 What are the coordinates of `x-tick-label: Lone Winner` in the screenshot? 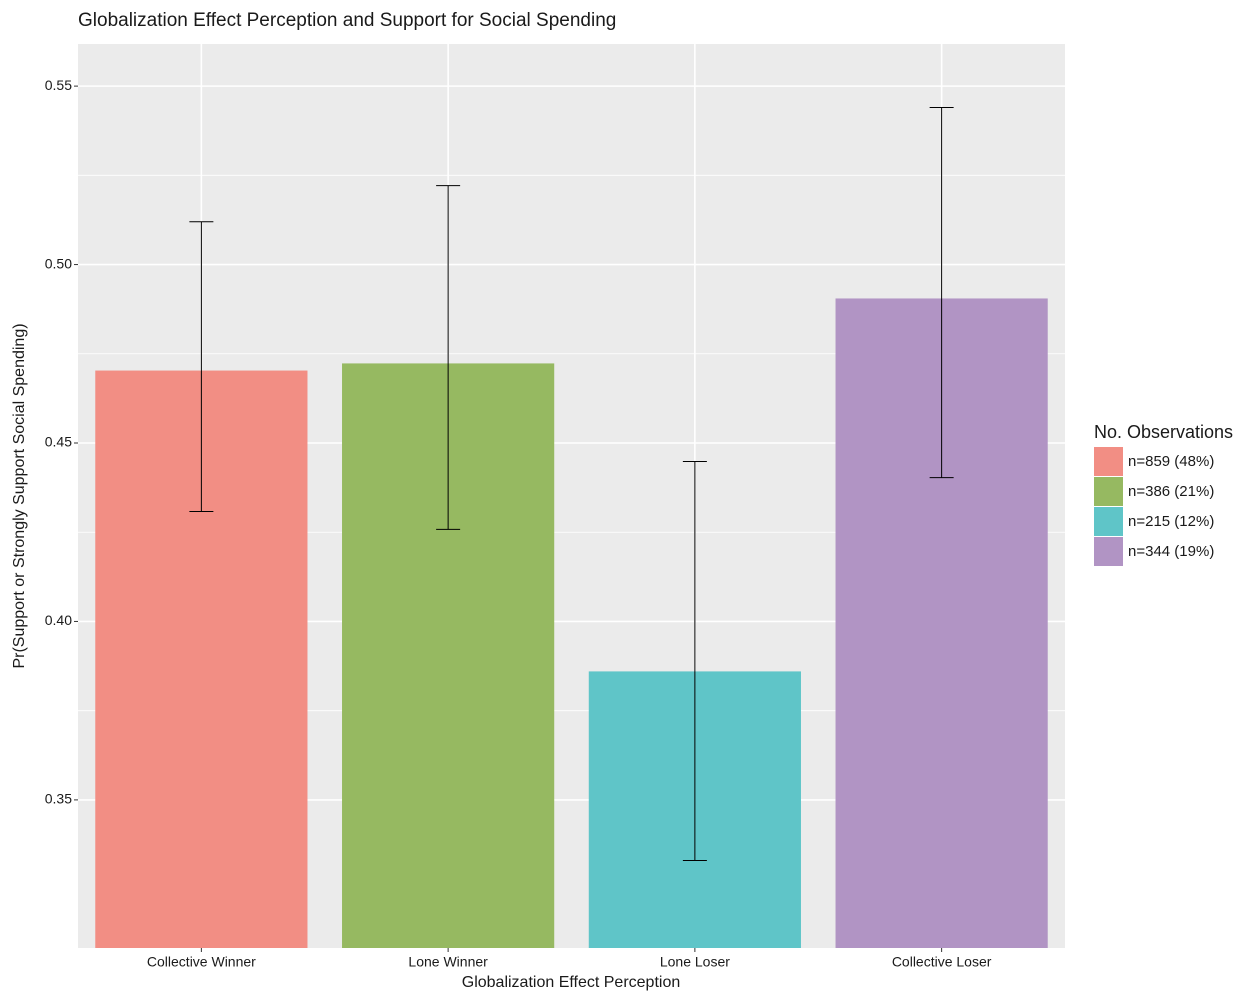 It's located at (448, 962).